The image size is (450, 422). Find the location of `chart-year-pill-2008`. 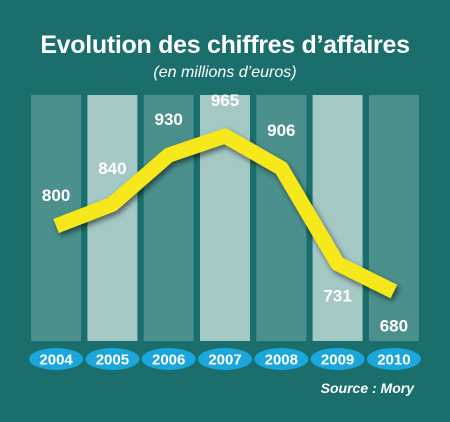

chart-year-pill-2008 is located at coordinates (281, 359).